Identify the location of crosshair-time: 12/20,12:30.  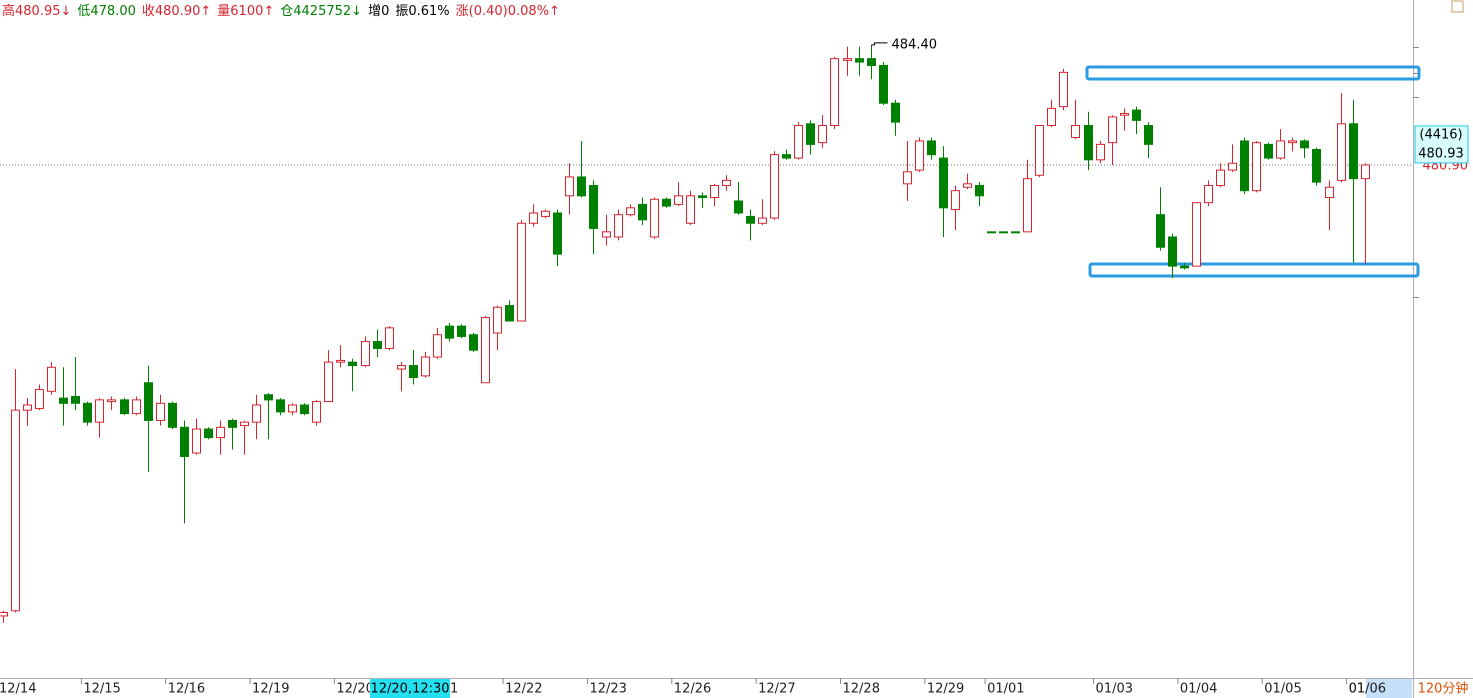
(409, 689).